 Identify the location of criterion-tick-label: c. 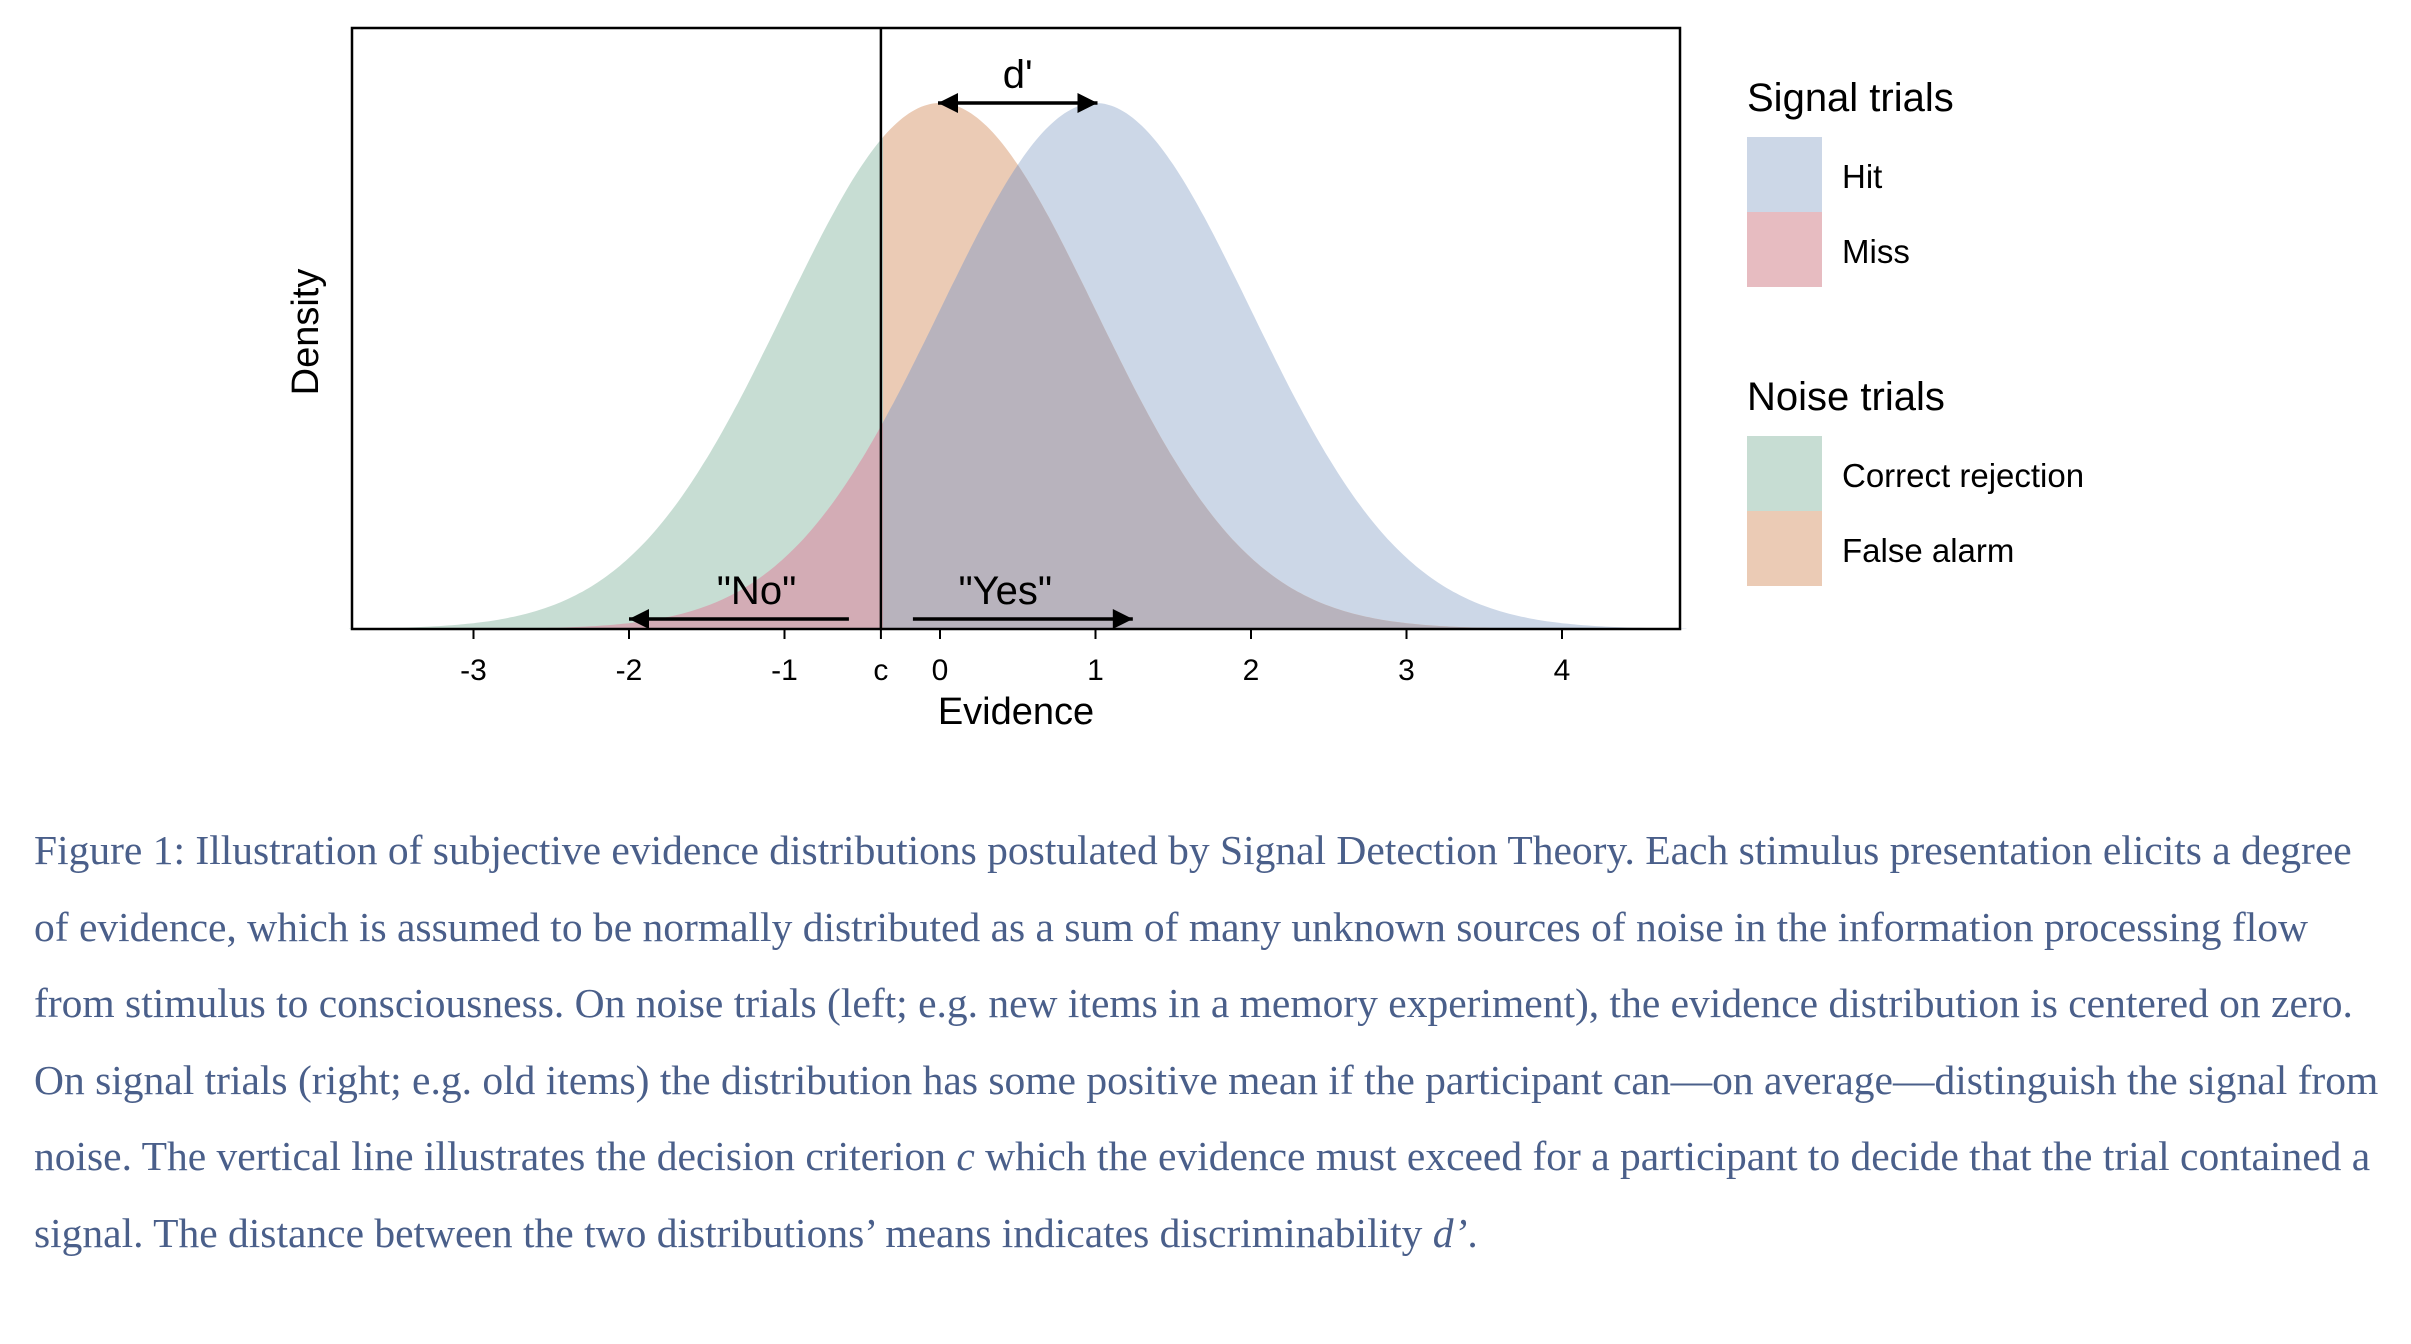
(880, 670).